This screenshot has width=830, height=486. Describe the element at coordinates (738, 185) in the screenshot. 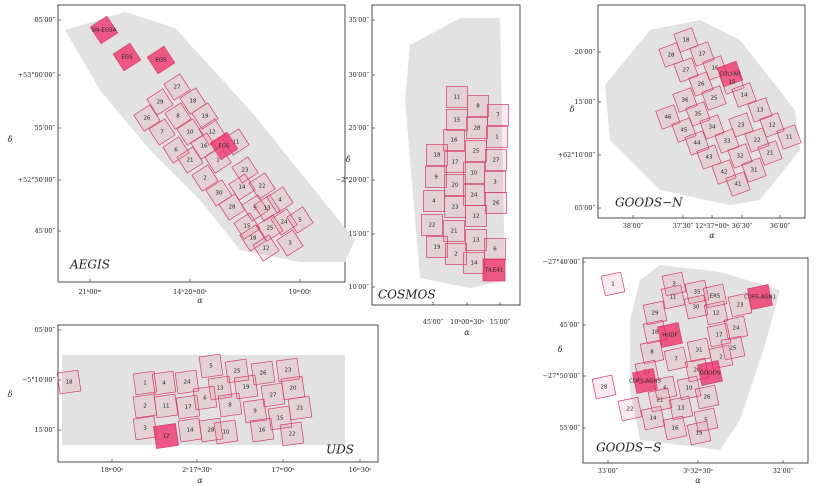

I see `tile-label: 41` at that location.